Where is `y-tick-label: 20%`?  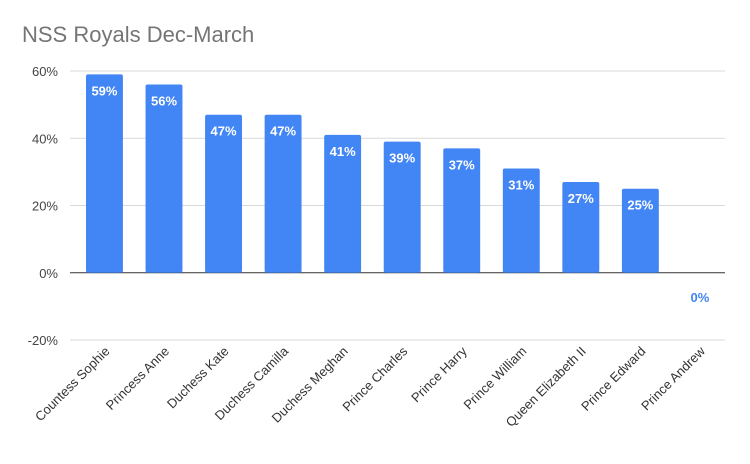
y-tick-label: 20% is located at coordinates (45, 206).